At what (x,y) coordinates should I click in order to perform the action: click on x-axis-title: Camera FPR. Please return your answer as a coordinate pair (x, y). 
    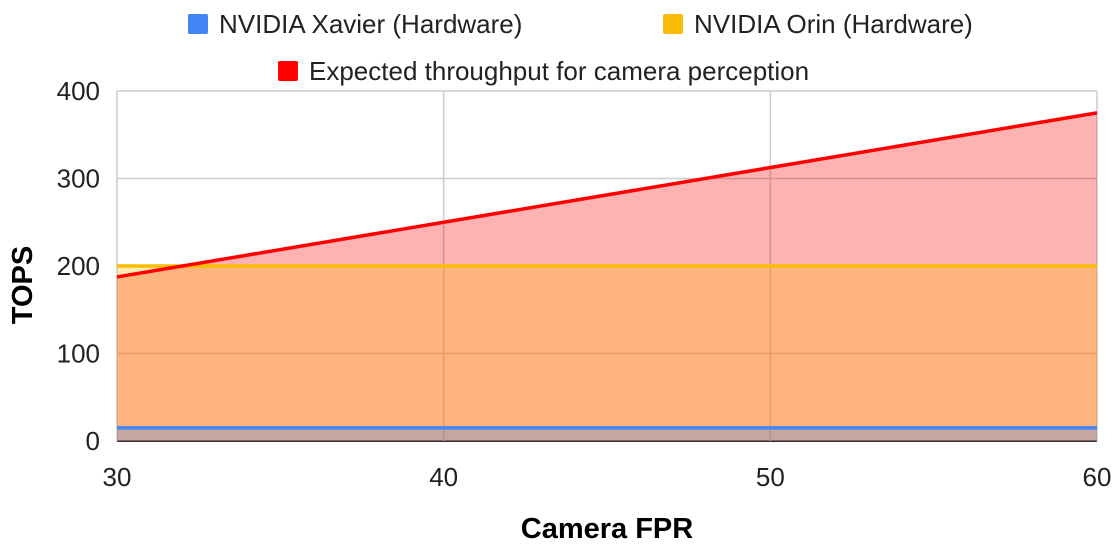
    Looking at the image, I should click on (607, 529).